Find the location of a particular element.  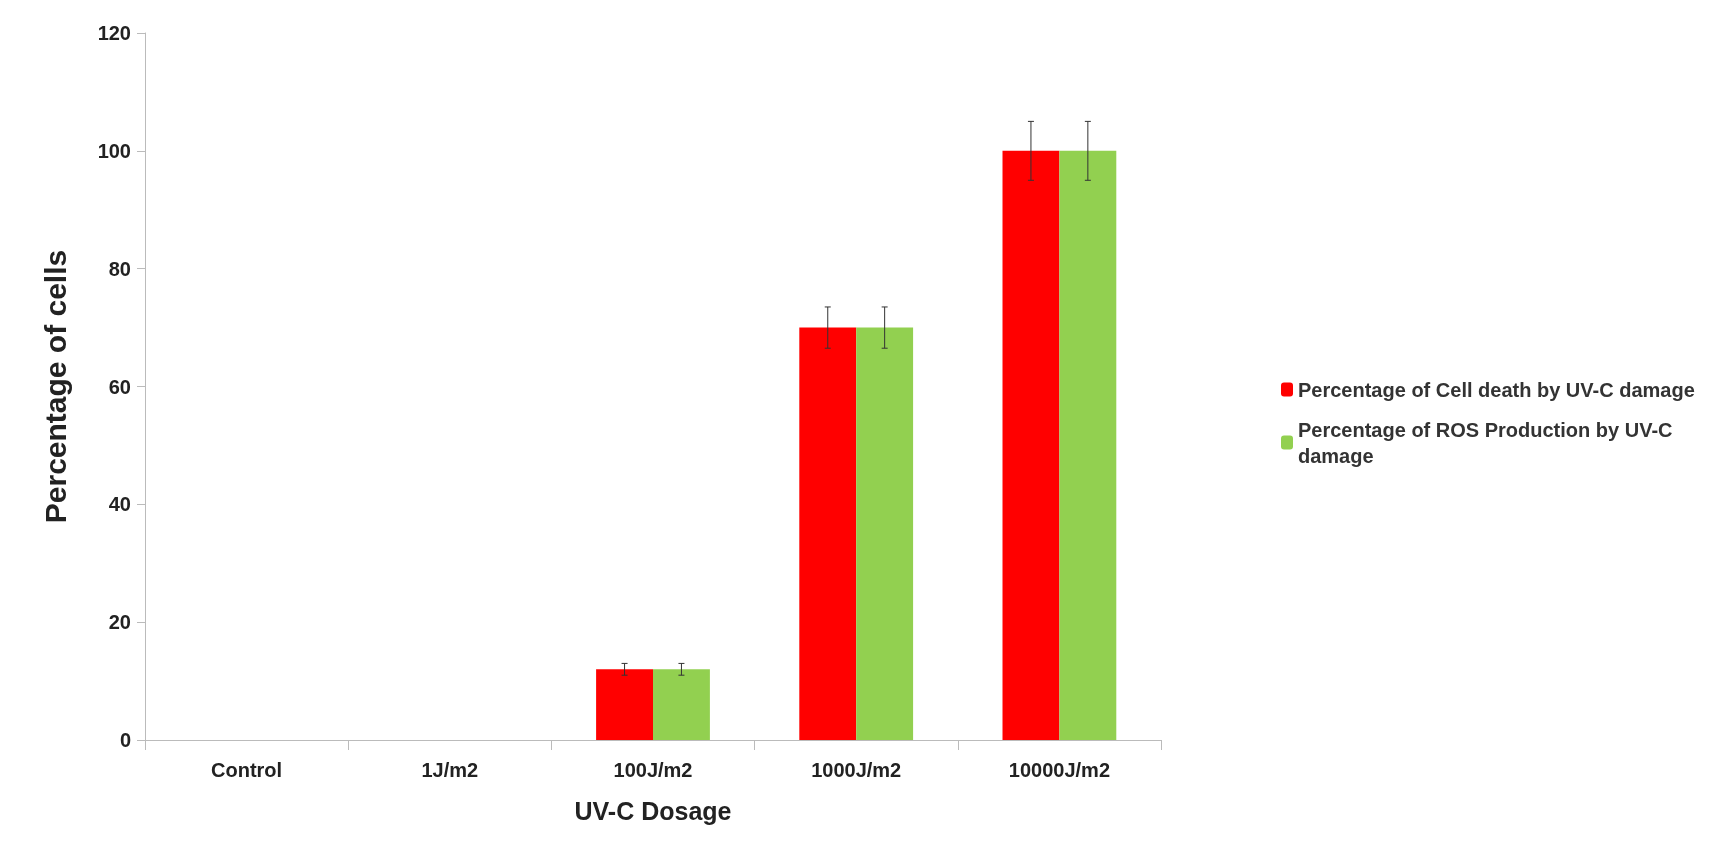

x-tick-label: 10000J/m2 is located at coordinates (1059, 770).